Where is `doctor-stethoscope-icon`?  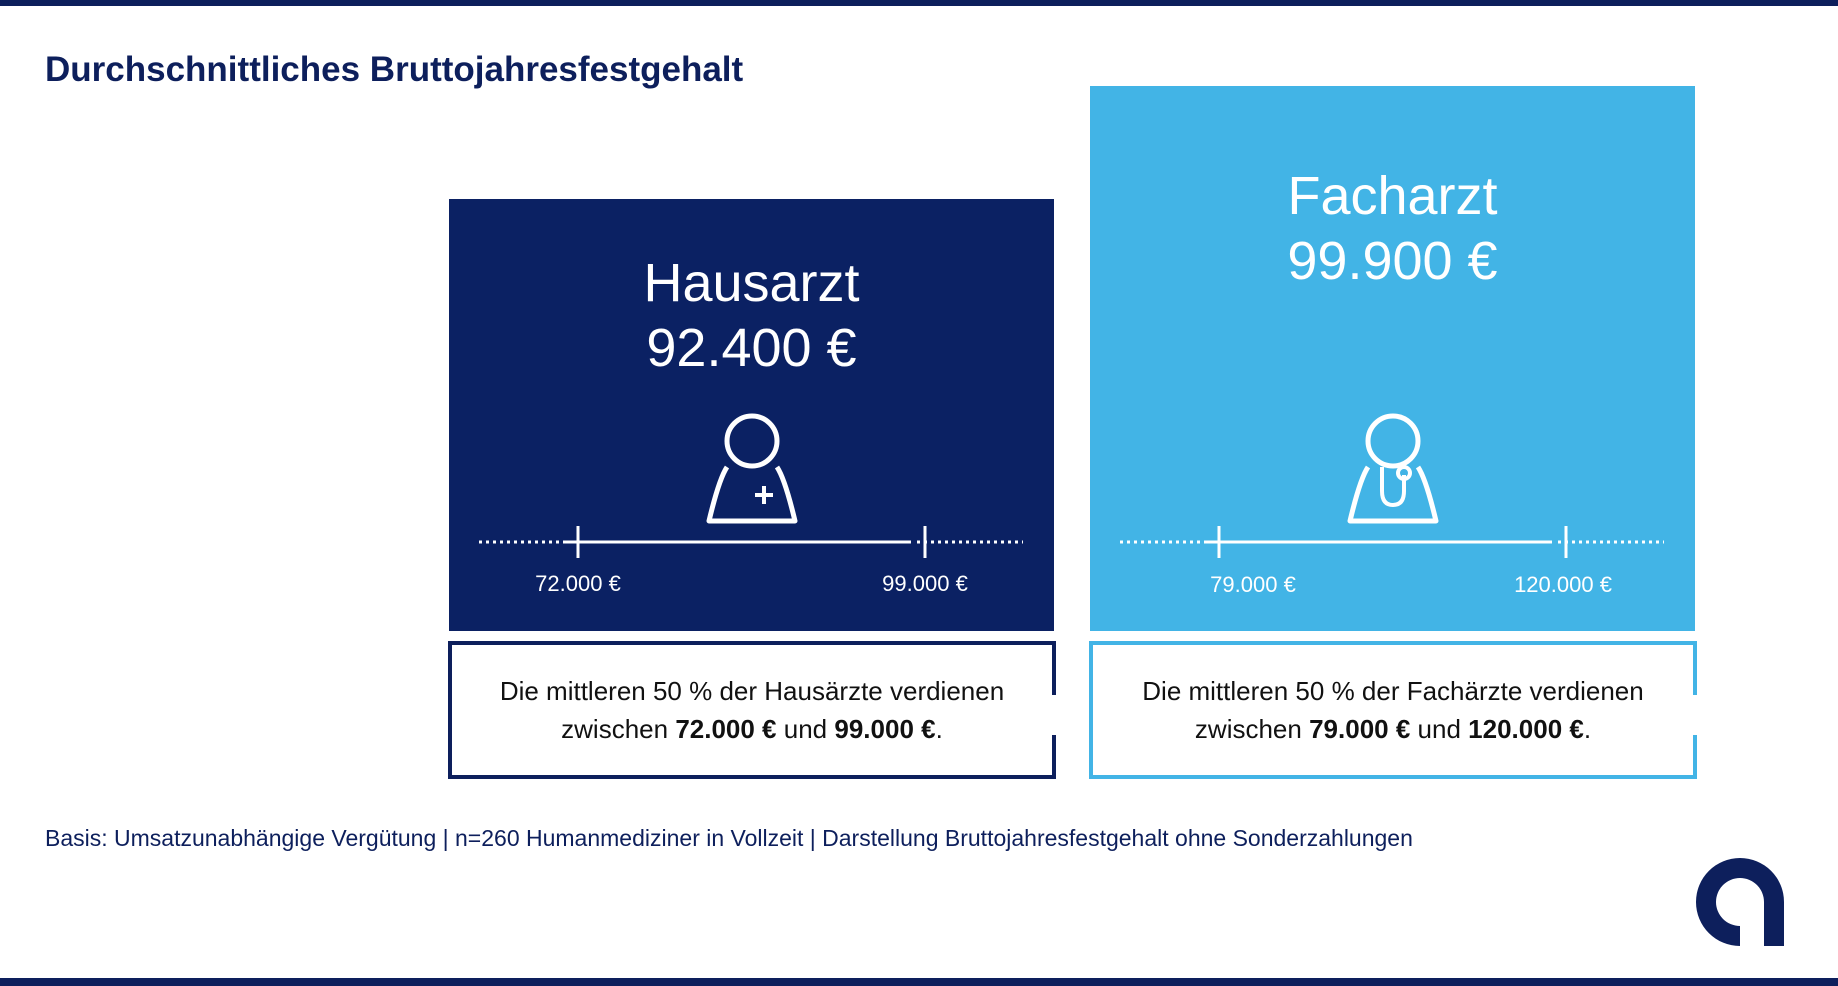 doctor-stethoscope-icon is located at coordinates (1393, 468).